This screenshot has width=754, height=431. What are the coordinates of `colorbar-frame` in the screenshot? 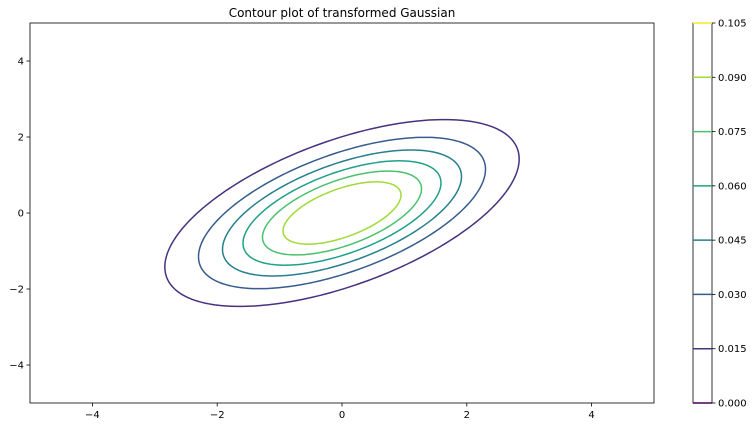 It's located at (702, 213).